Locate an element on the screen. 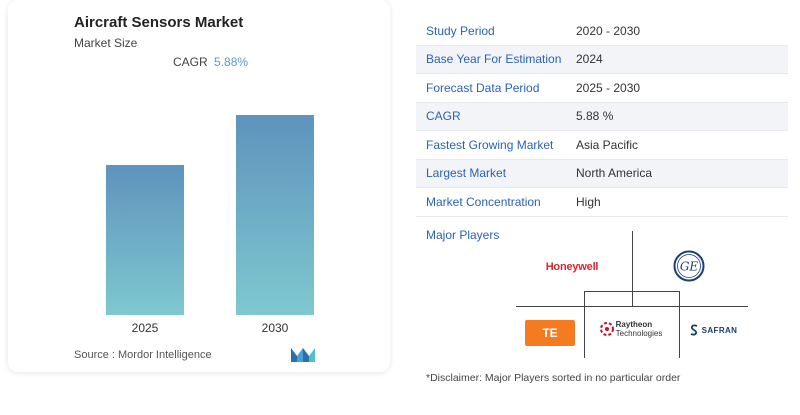  info-value: Asia Pacific is located at coordinates (607, 144).